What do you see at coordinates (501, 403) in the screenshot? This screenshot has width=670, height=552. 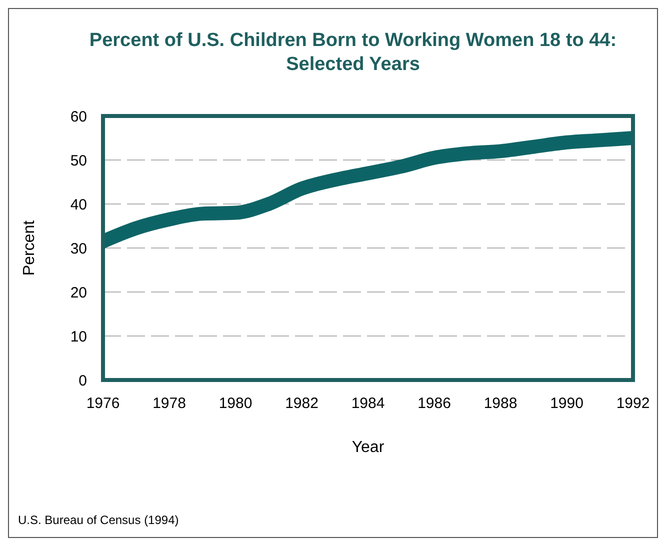 I see `x-tick-label: 1988` at bounding box center [501, 403].